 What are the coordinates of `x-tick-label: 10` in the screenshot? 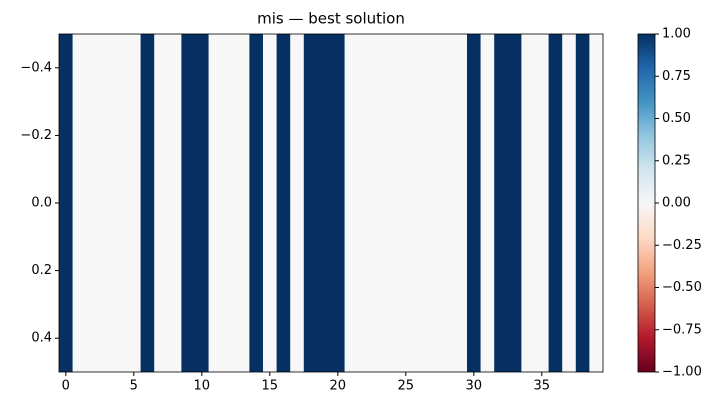 It's located at (202, 386).